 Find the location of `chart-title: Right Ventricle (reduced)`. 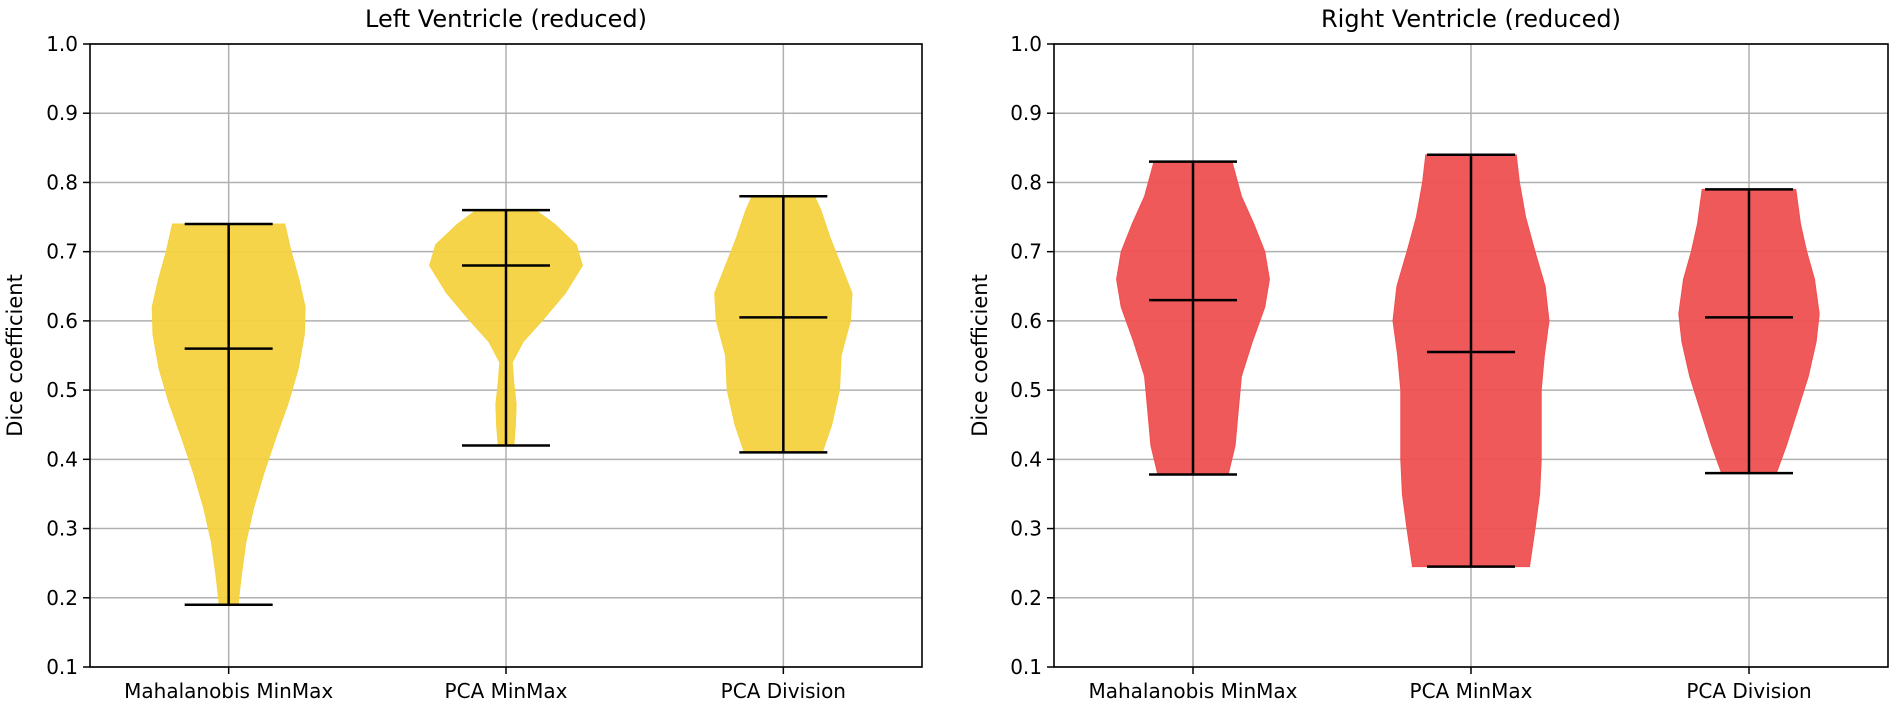

chart-title: Right Ventricle (reduced) is located at coordinates (1471, 19).